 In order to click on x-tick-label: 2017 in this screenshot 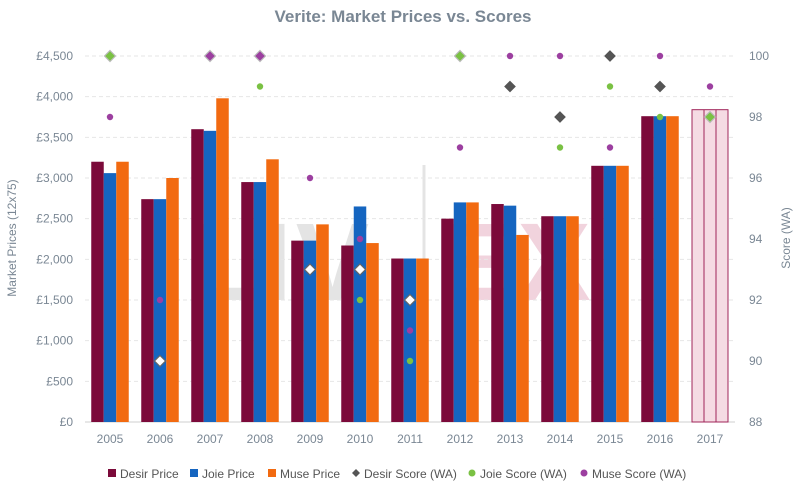, I will do `click(710, 439)`.